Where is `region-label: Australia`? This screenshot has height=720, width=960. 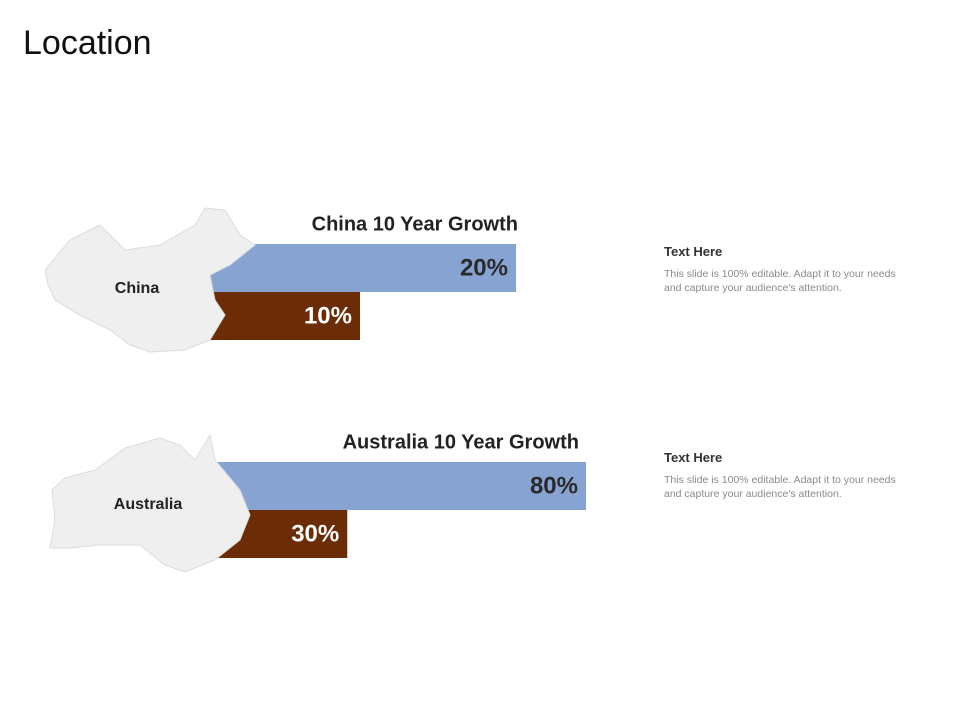
region-label: Australia is located at coordinates (148, 504).